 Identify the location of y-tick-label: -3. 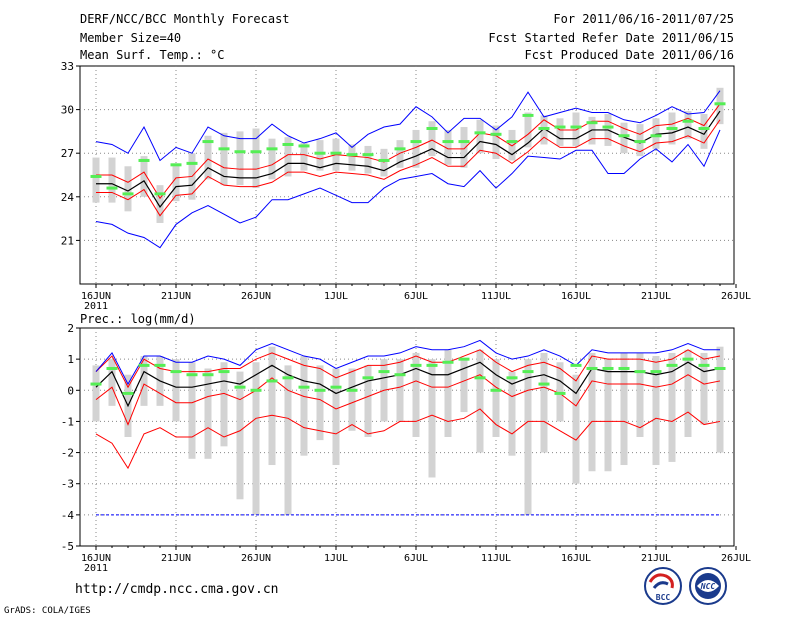
(67, 484).